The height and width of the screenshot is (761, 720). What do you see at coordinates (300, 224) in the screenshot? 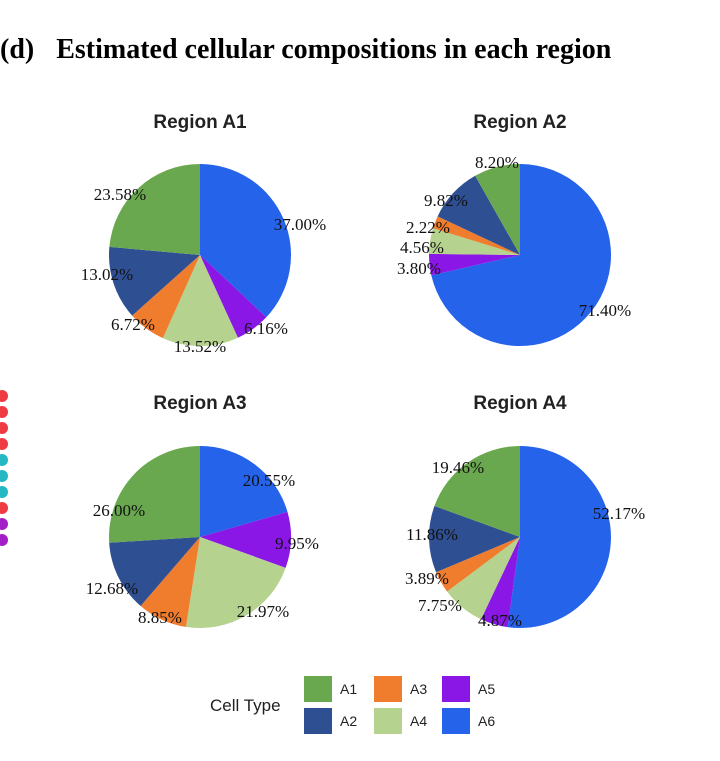
I see `slice-value-label: 37.00%` at bounding box center [300, 224].